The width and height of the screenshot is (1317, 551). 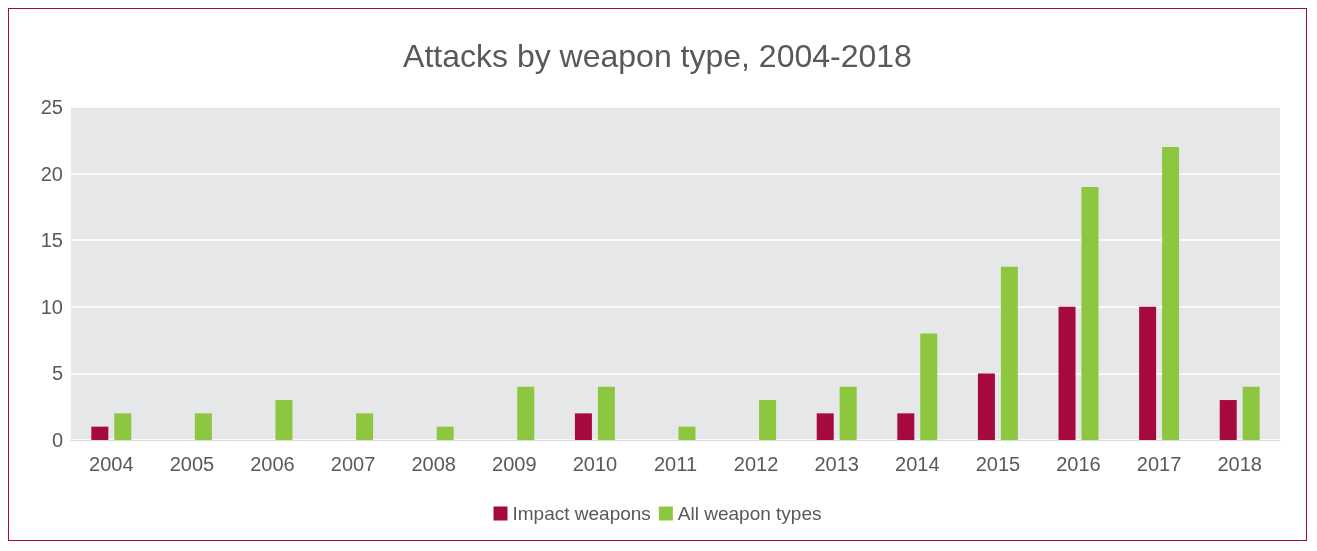 What do you see at coordinates (1159, 464) in the screenshot?
I see `x-tick-label: 2017` at bounding box center [1159, 464].